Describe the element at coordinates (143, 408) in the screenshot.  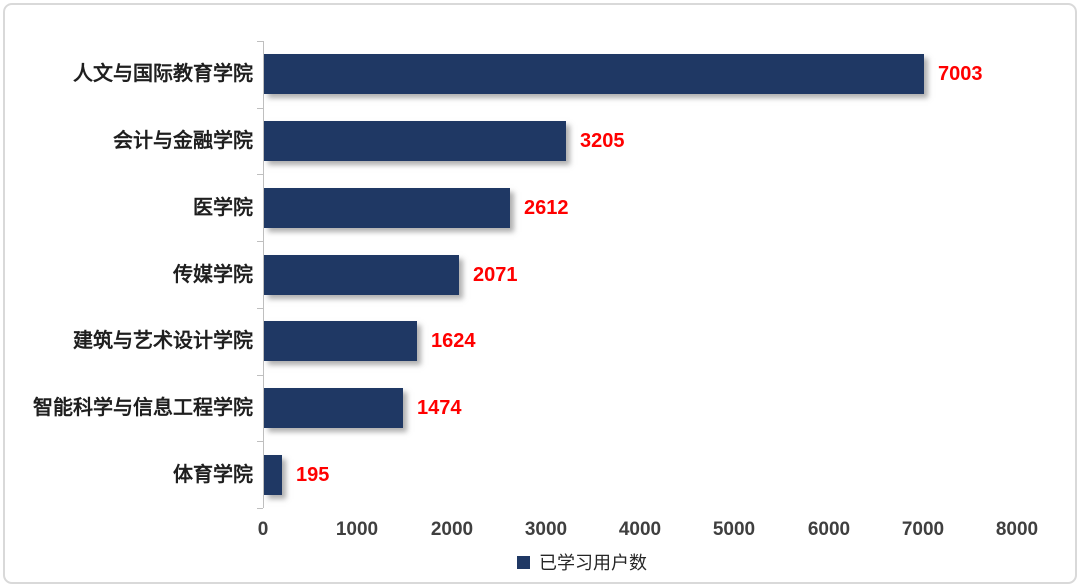
I see `category-label: 智能科学与信息工程学院` at that location.